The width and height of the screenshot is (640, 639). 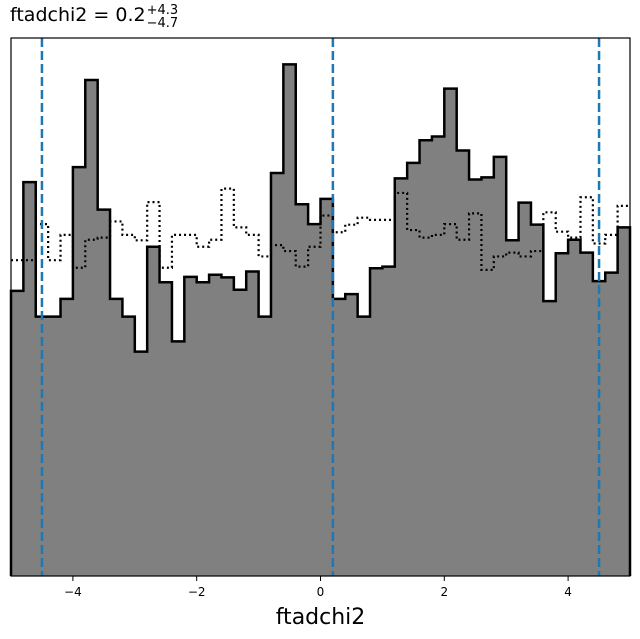 What do you see at coordinates (73, 592) in the screenshot?
I see `x-tick-label: −4` at bounding box center [73, 592].